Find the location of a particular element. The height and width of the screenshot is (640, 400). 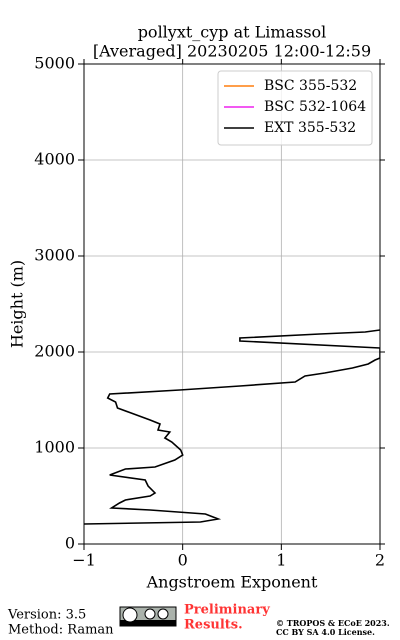

y-tick-label: 4000 is located at coordinates (54, 159).